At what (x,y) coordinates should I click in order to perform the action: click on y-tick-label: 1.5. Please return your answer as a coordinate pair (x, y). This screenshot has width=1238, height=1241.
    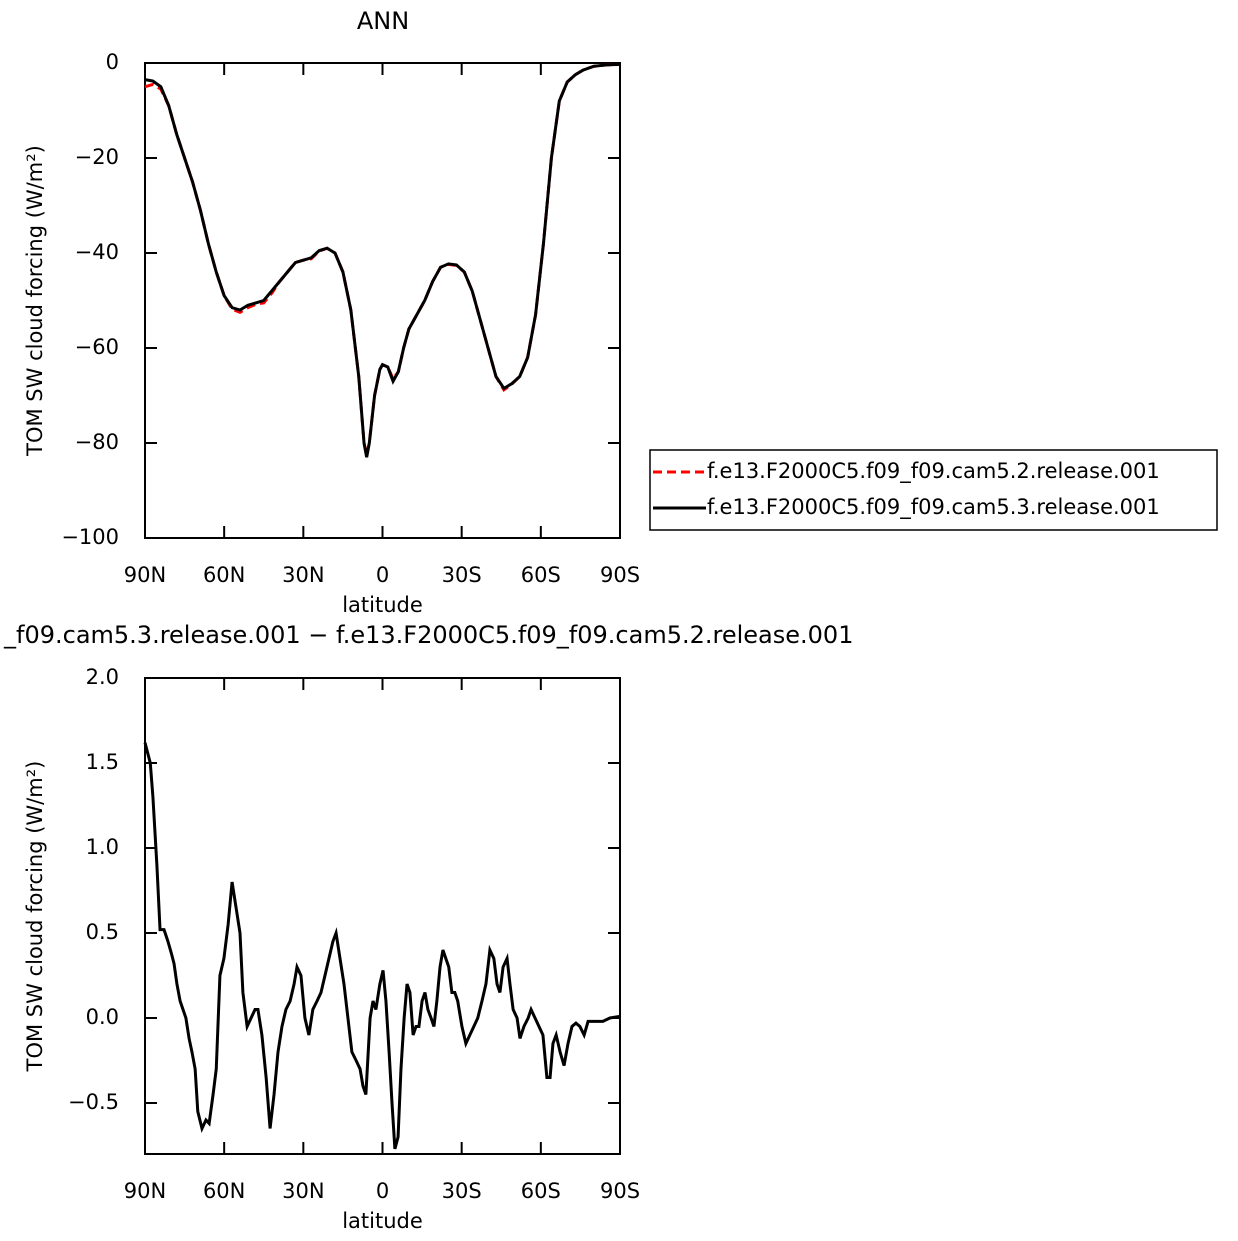
    Looking at the image, I should click on (102, 762).